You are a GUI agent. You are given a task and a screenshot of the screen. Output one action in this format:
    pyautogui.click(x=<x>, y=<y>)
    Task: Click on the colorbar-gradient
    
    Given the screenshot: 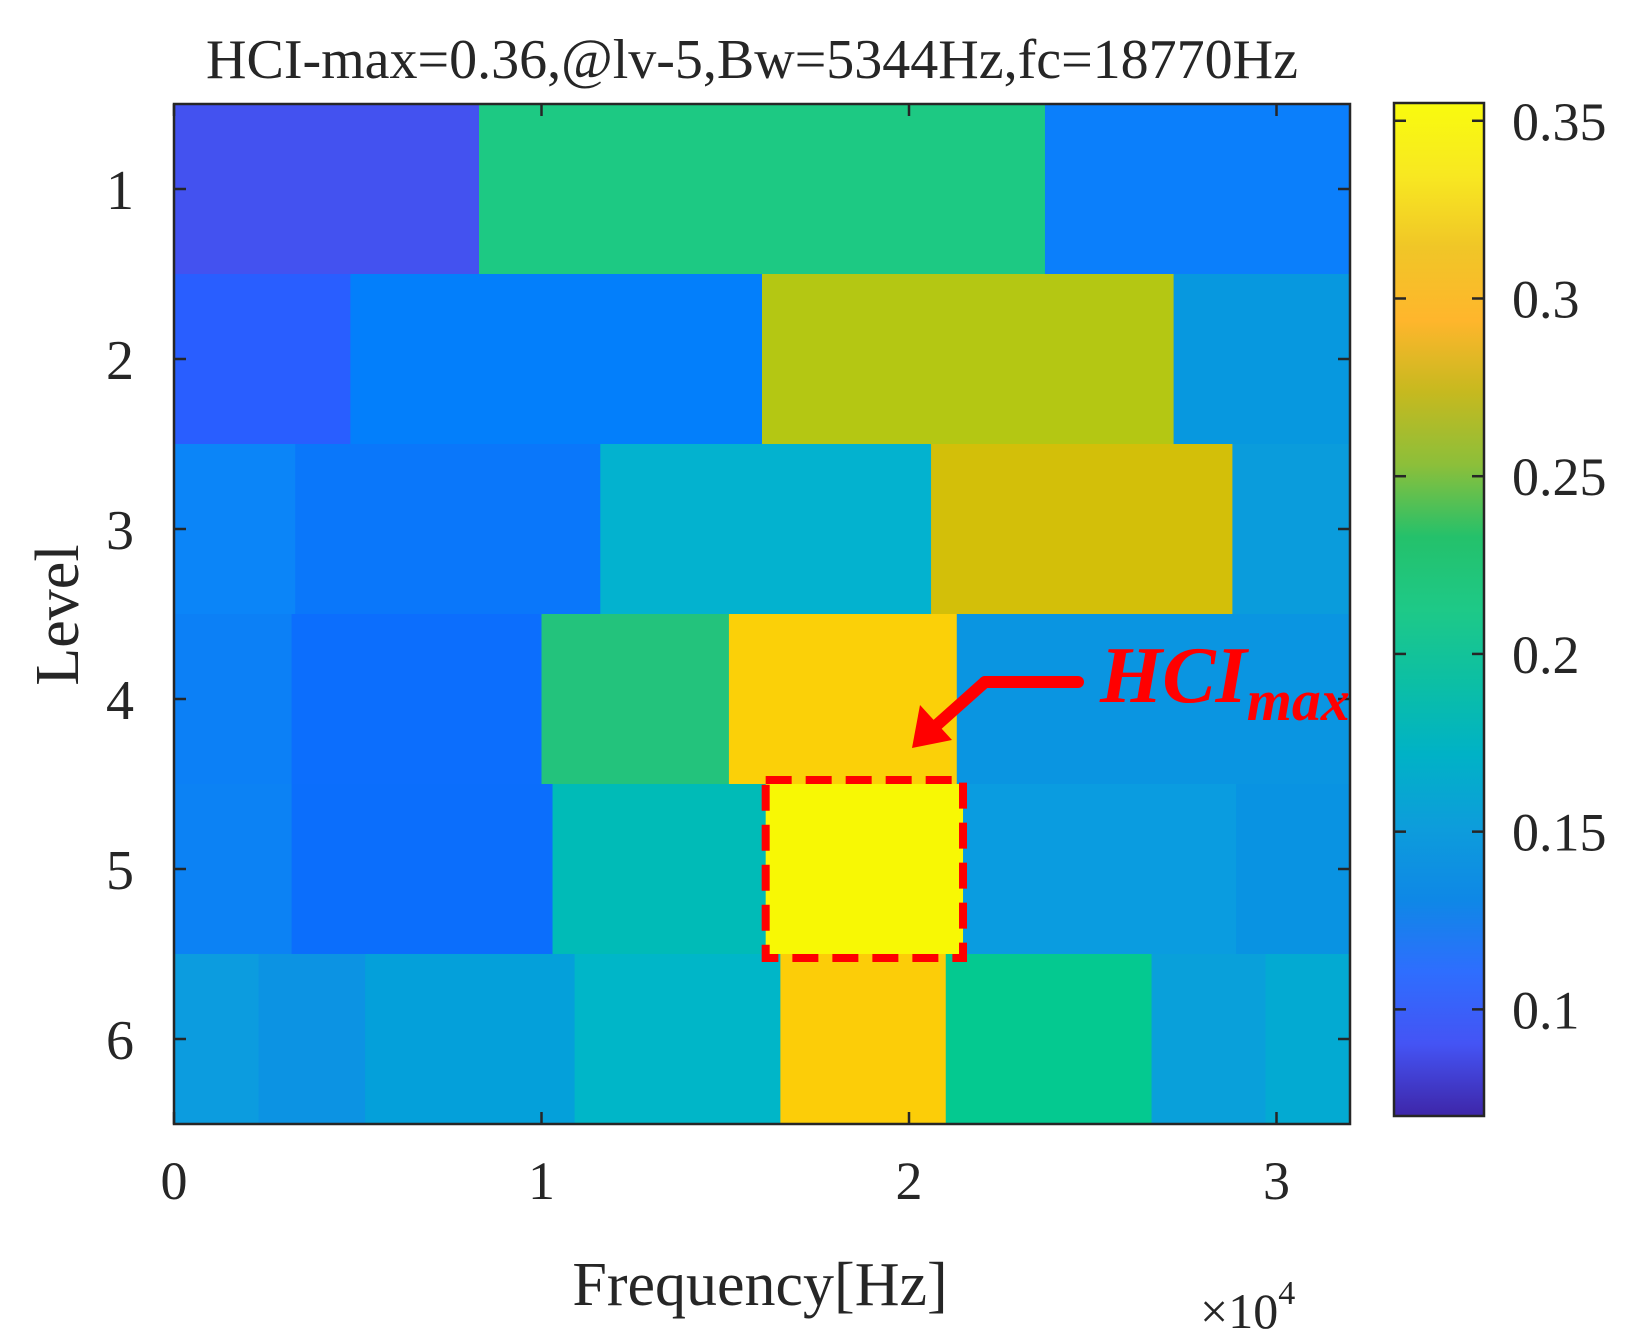 What is the action you would take?
    pyautogui.click(x=1439, y=609)
    